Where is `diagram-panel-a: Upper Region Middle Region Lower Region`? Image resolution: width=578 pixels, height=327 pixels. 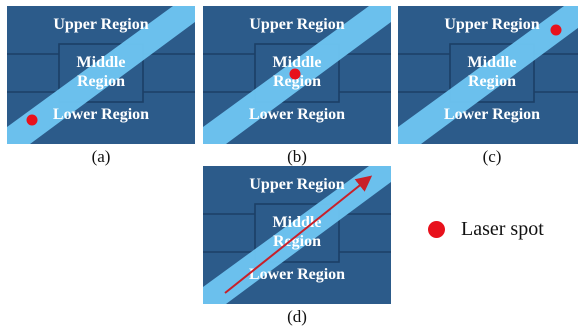 diagram-panel-a: Upper Region Middle Region Lower Region is located at coordinates (101, 75).